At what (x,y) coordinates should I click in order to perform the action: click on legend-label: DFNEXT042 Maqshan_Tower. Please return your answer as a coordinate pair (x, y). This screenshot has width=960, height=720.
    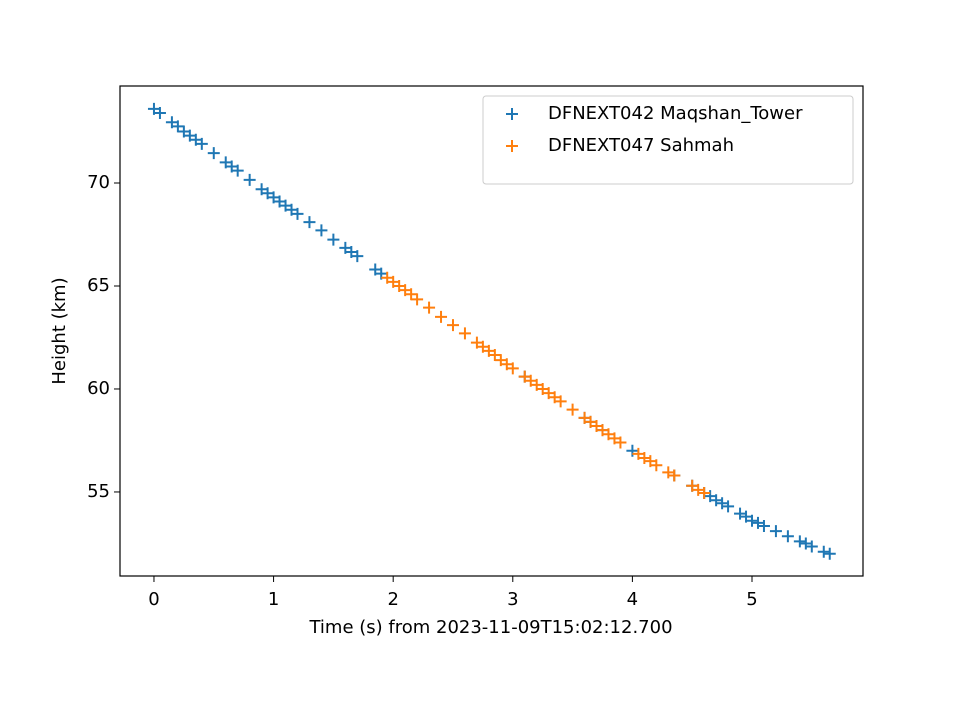
    Looking at the image, I should click on (675, 113).